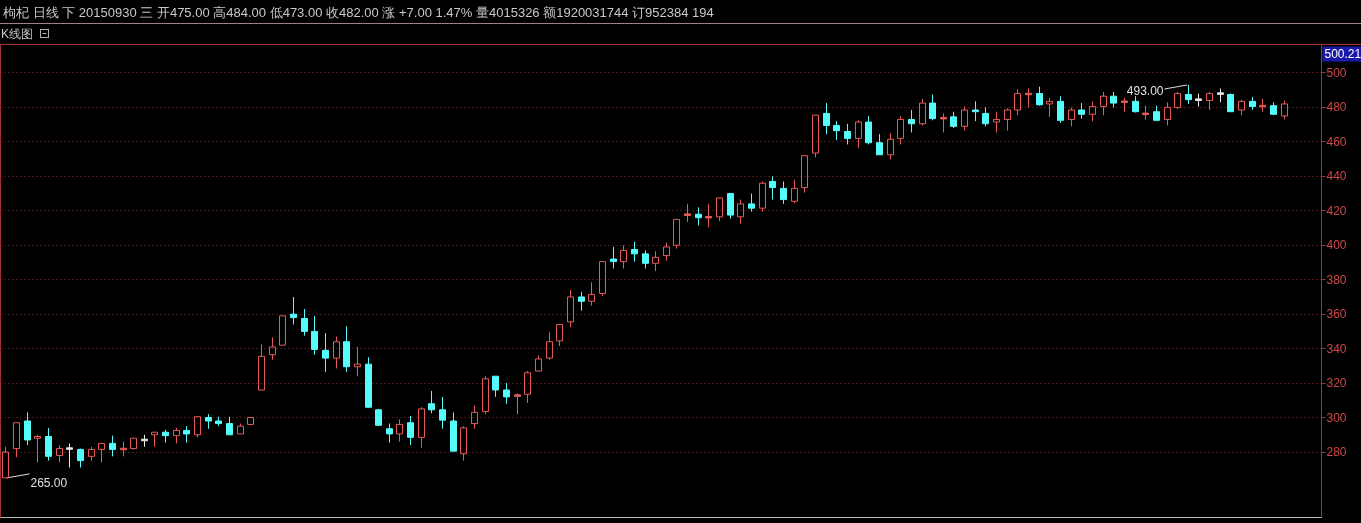  Describe the element at coordinates (1336, 452) in the screenshot. I see `y-tick-label: 280` at that location.